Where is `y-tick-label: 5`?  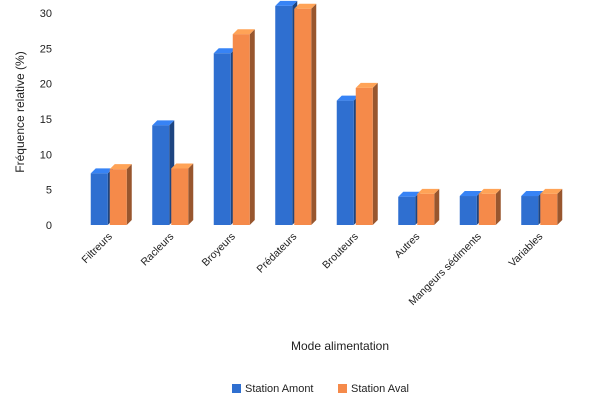 y-tick-label: 5 is located at coordinates (49, 191).